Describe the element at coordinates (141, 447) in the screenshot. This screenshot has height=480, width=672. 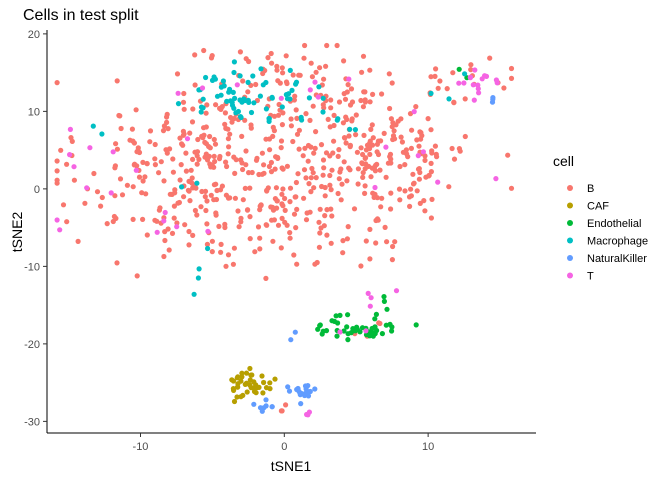
I see `x-tick-label: -10` at that location.